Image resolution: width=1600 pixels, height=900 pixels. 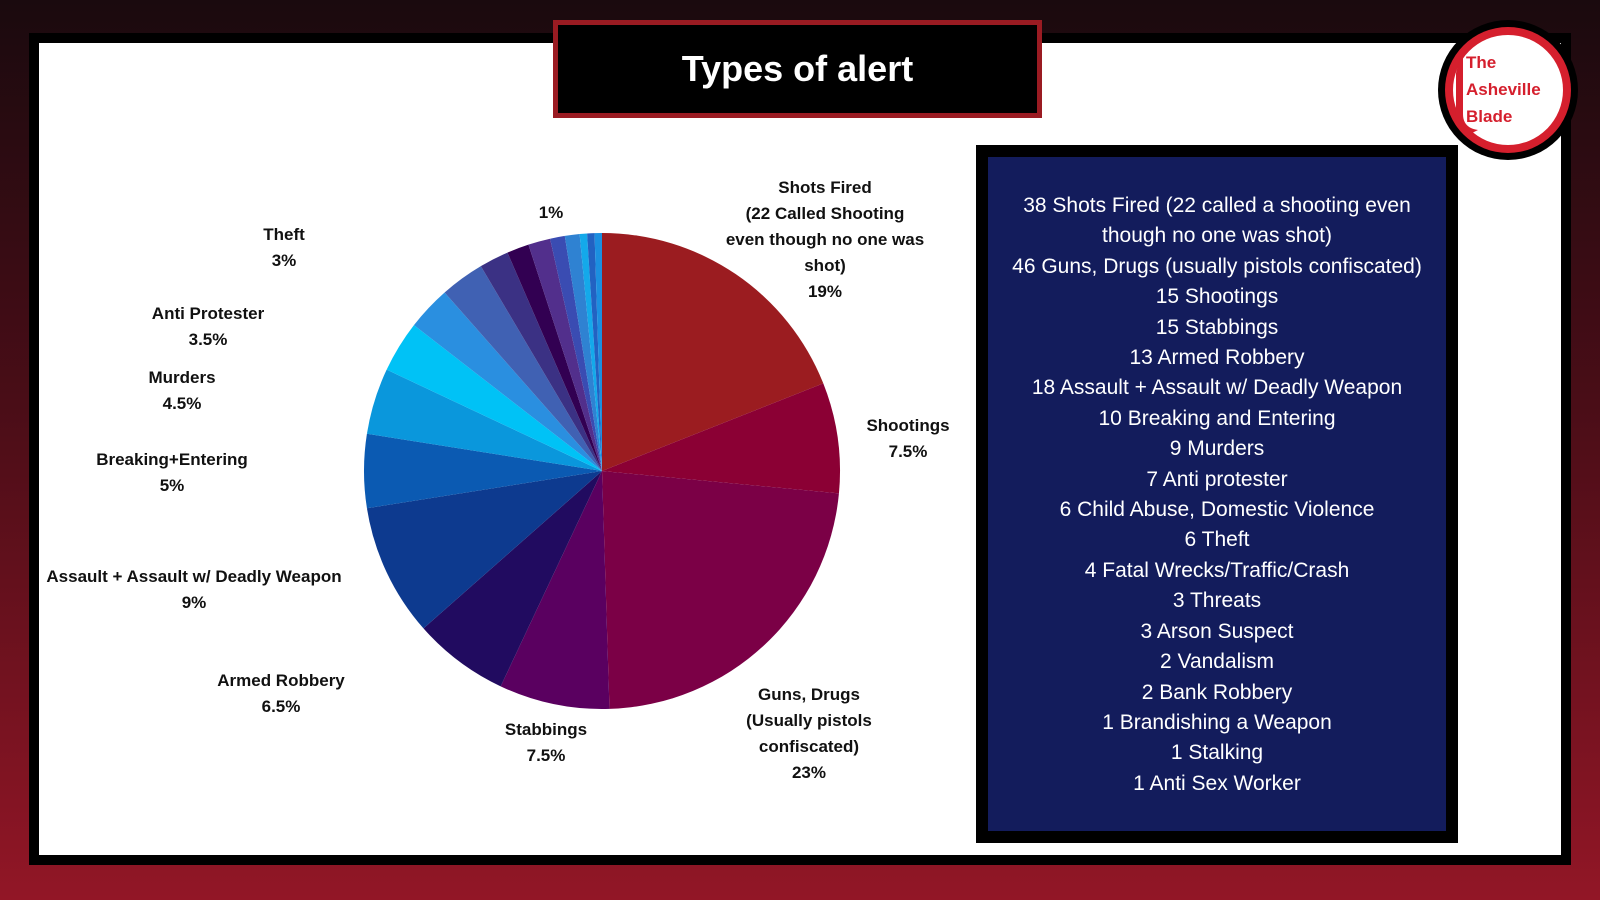 What do you see at coordinates (1217, 449) in the screenshot?
I see `list-item: 9 Murders` at bounding box center [1217, 449].